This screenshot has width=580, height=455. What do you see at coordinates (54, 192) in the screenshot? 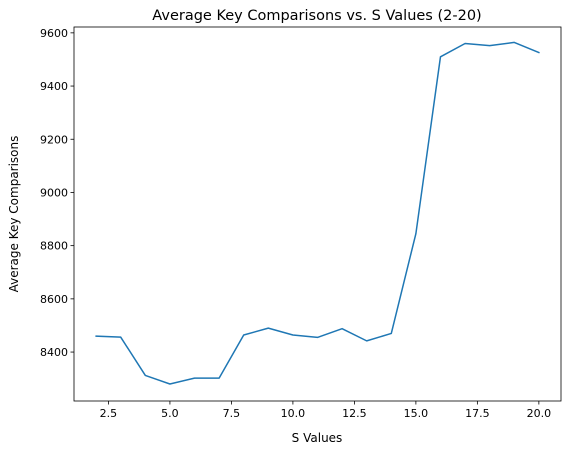
I see `y-tick-label: 9000` at bounding box center [54, 192].